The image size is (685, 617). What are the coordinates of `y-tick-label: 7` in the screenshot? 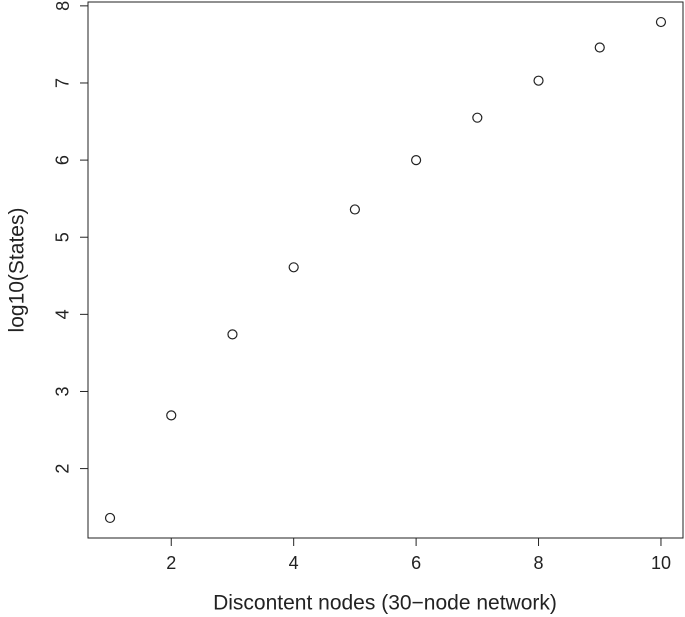 It's located at (63, 83).